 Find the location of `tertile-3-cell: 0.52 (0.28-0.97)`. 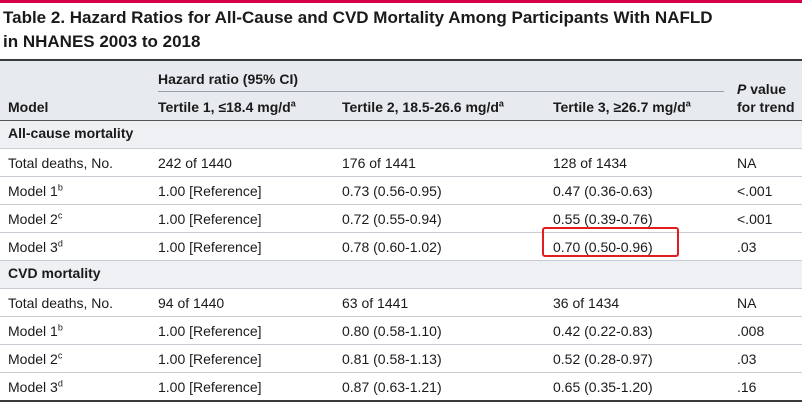

tertile-3-cell: 0.52 (0.28-0.97) is located at coordinates (603, 359).